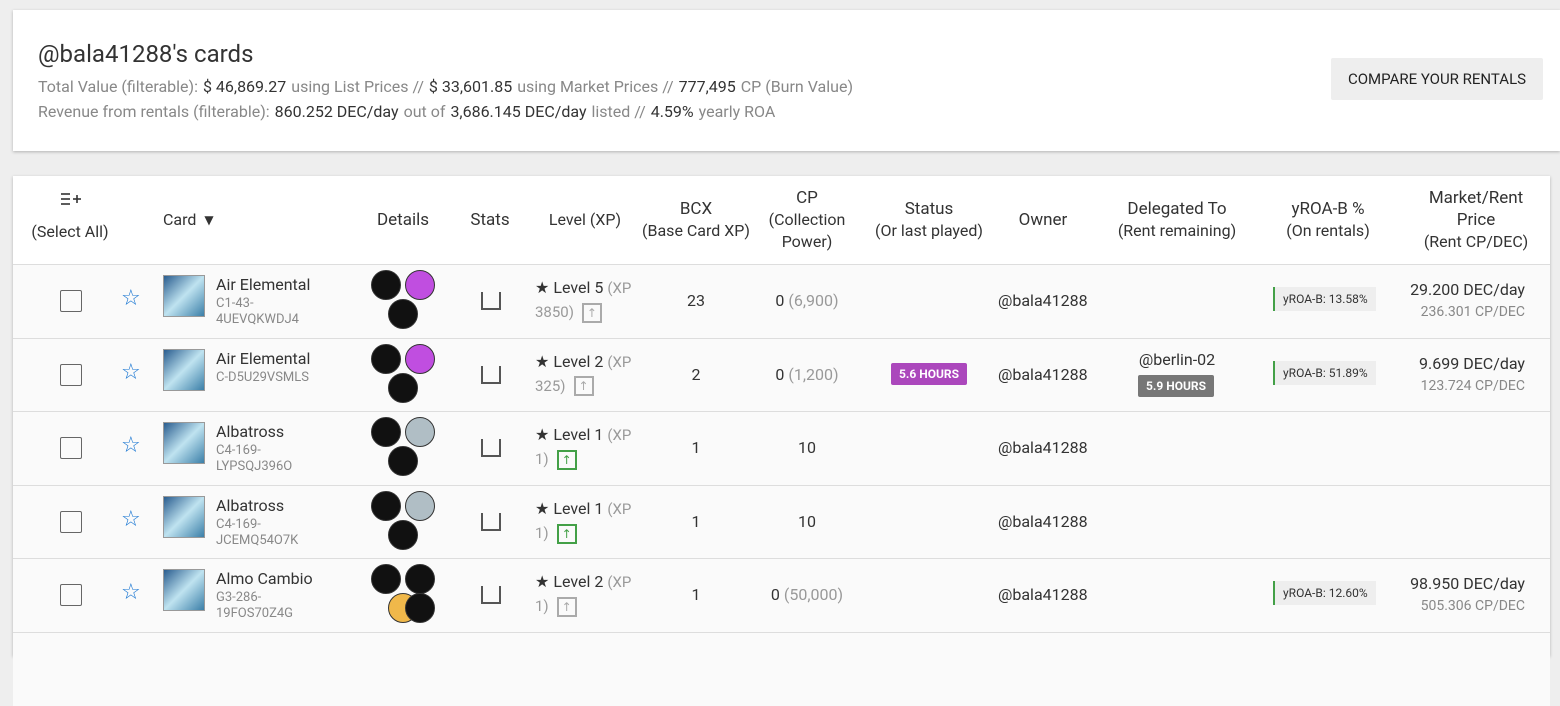 Image resolution: width=1560 pixels, height=706 pixels. I want to click on card-id: C4-169-JCEMQ54O7K, so click(257, 532).